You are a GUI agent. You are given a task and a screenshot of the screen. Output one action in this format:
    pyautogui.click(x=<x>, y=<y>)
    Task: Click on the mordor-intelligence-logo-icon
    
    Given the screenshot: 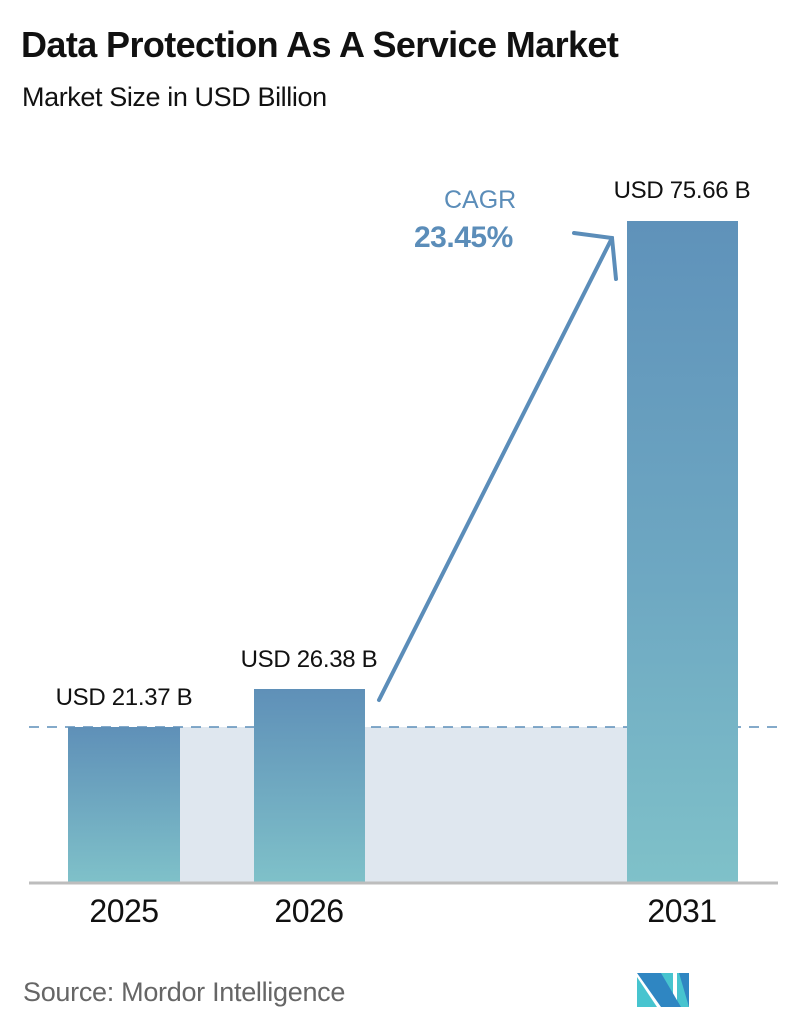 What is the action you would take?
    pyautogui.click(x=663, y=990)
    